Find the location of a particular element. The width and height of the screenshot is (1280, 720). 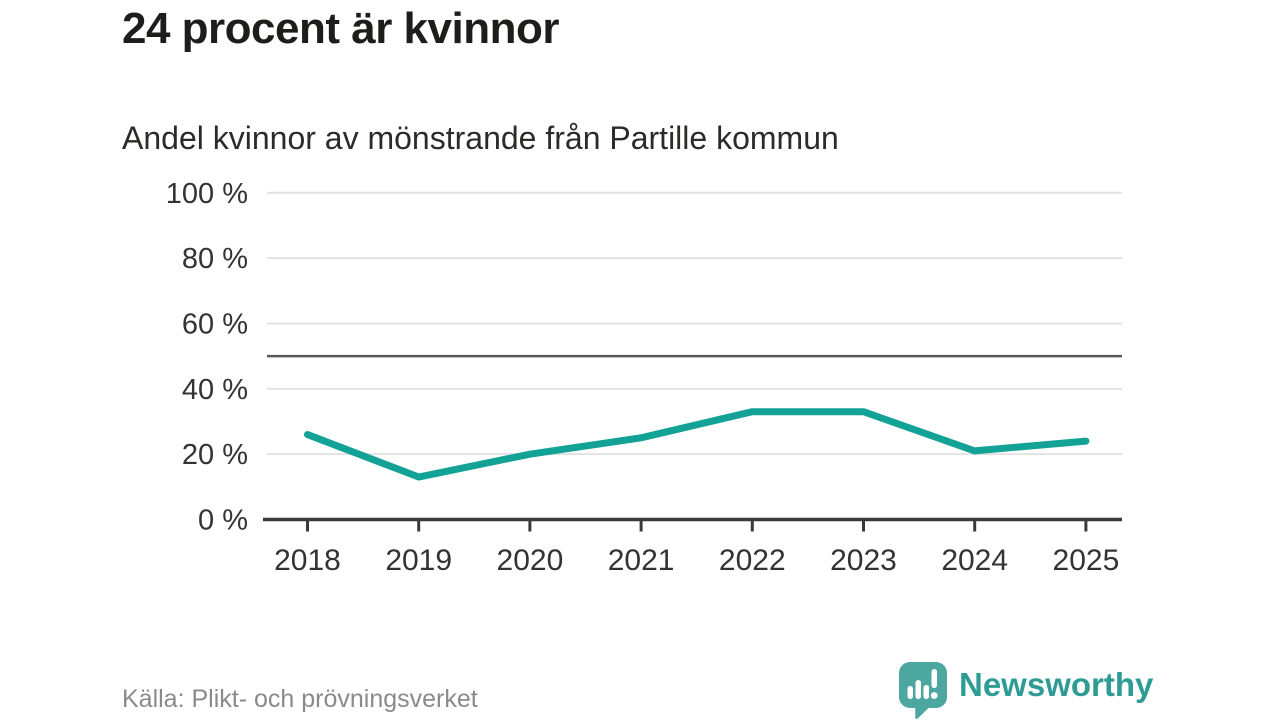

data-line is located at coordinates (697, 444).